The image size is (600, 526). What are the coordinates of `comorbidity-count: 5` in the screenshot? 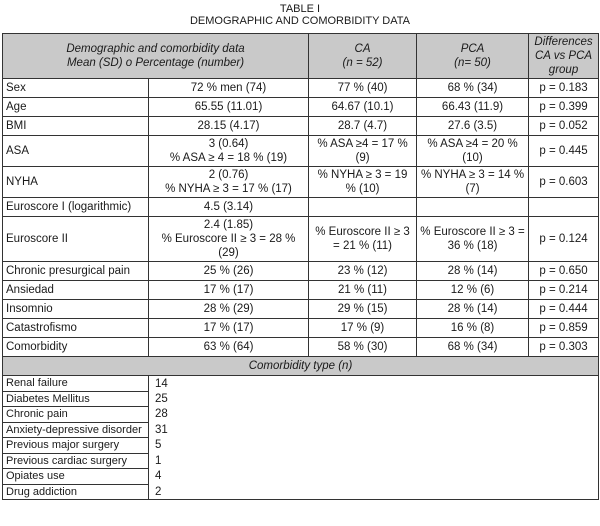 It's located at (373, 445).